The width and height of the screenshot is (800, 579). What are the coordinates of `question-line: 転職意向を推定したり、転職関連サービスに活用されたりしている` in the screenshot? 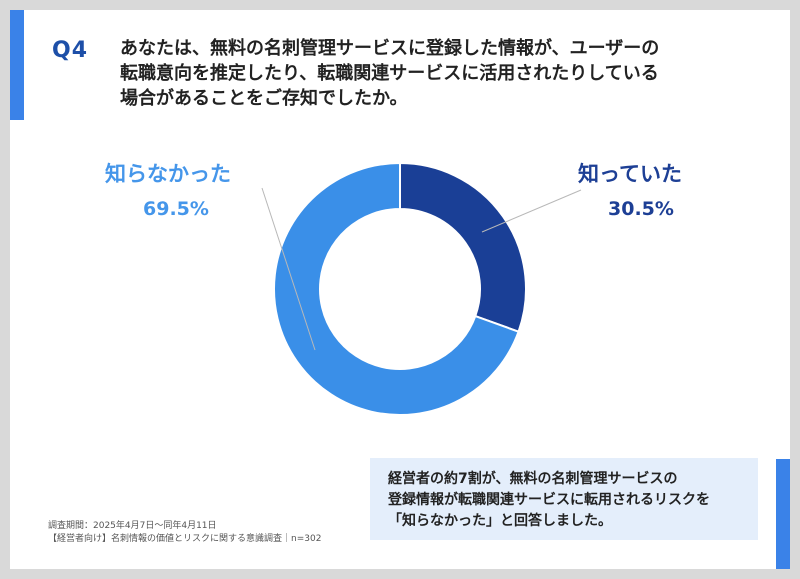 It's located at (389, 73).